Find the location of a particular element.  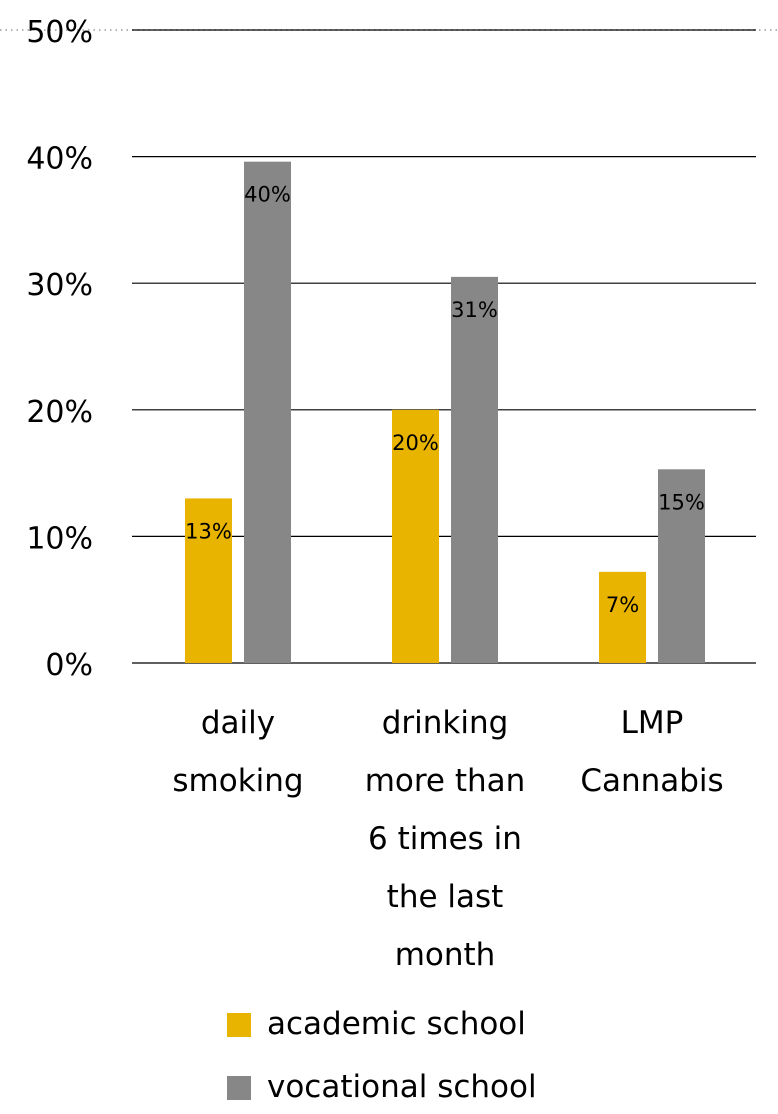

data-label: 31% is located at coordinates (474, 310).